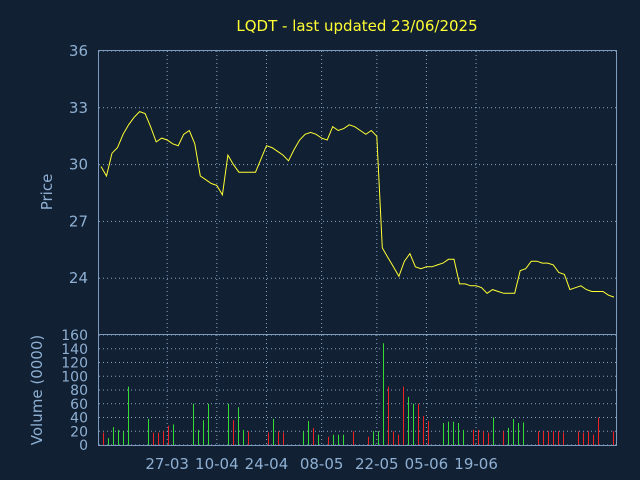 This screenshot has width=640, height=480. Describe the element at coordinates (79, 432) in the screenshot. I see `volume-y-tick-label: 20` at that location.